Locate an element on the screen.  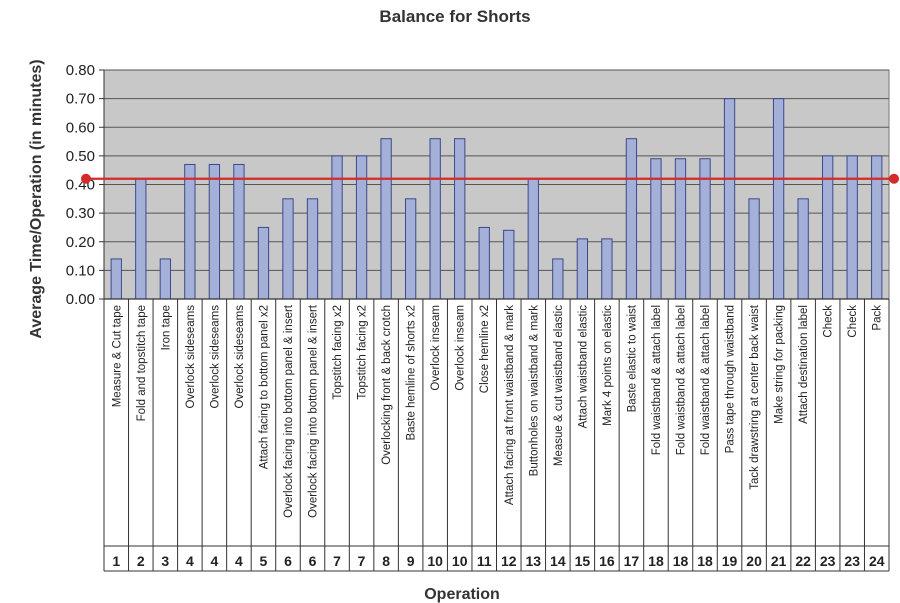
operation-number-label: 11 is located at coordinates (484, 561).